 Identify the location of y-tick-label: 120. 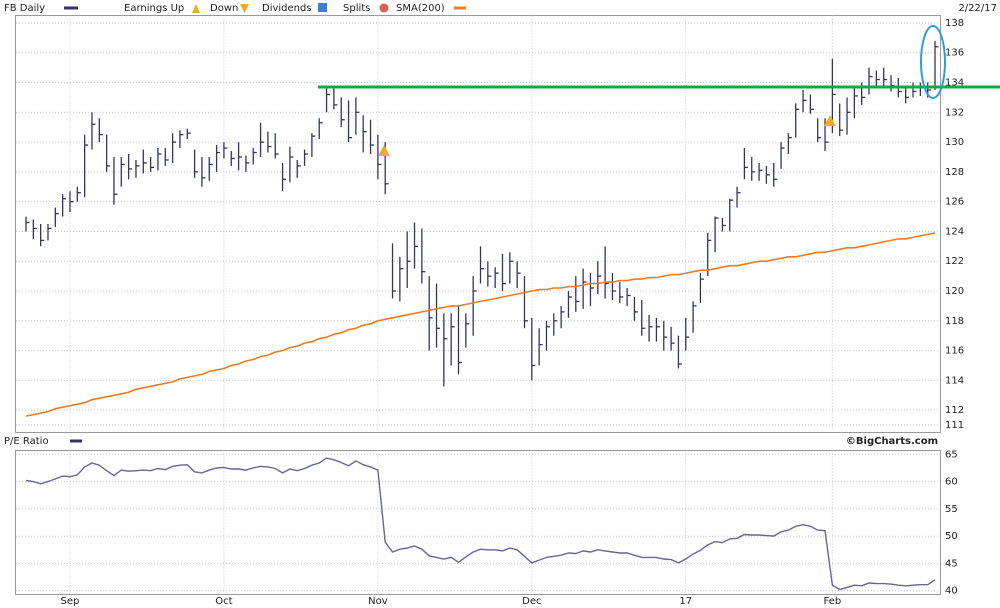
(954, 291).